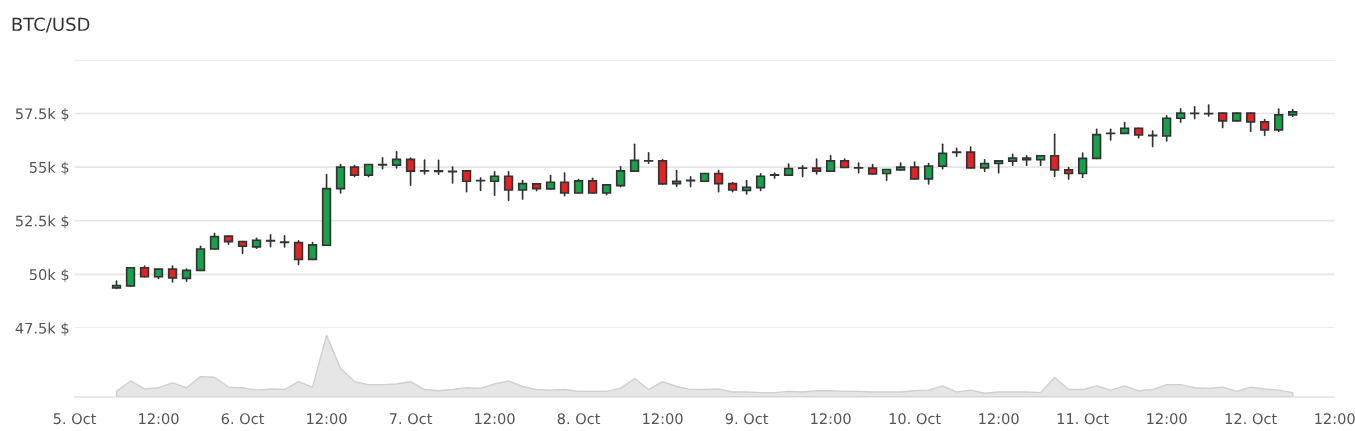  Describe the element at coordinates (42, 329) in the screenshot. I see `y-tick-label: 47.5k $` at that location.